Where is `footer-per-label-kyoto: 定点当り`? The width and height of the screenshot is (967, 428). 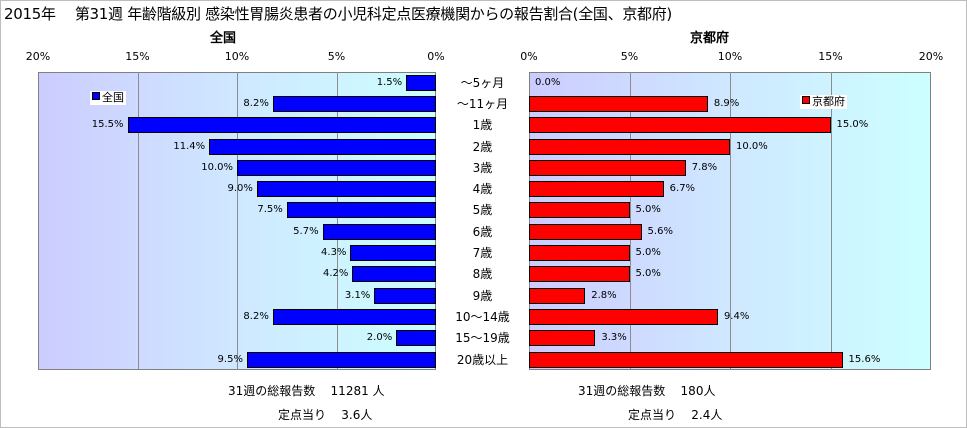 footer-per-label-kyoto: 定点当り is located at coordinates (652, 415).